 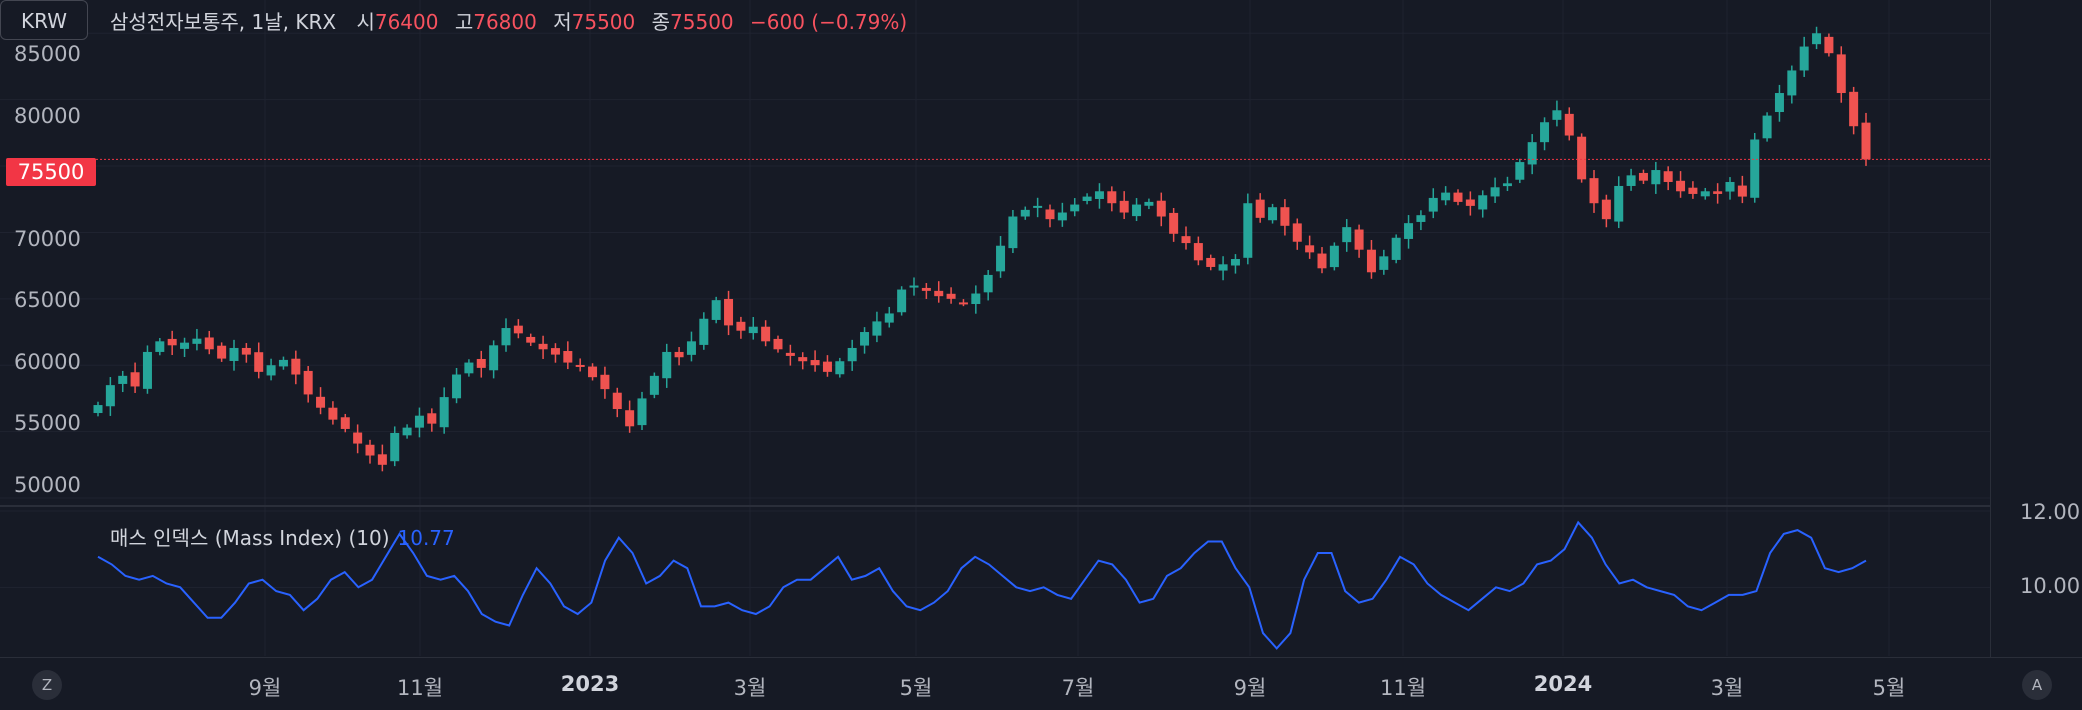 I want to click on indicator-tick: 12.00, so click(x=2050, y=512).